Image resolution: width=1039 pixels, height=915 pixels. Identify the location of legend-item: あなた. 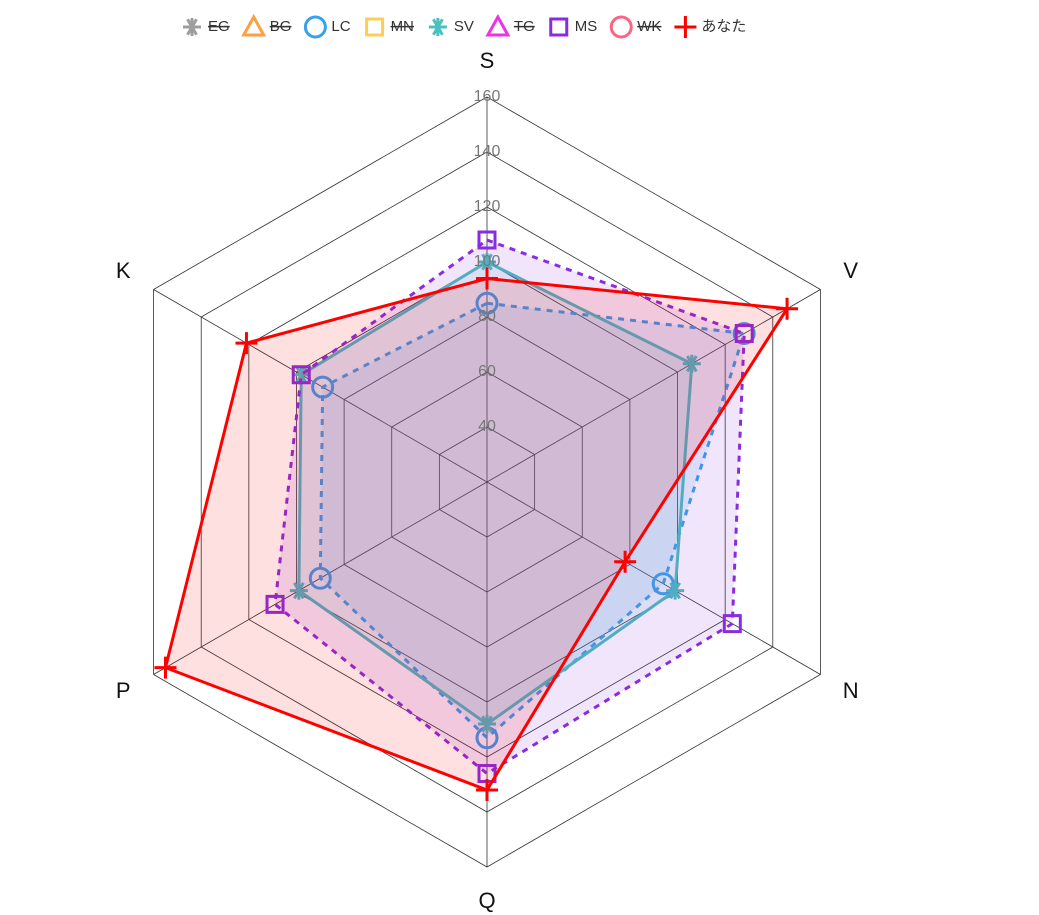
(710, 27).